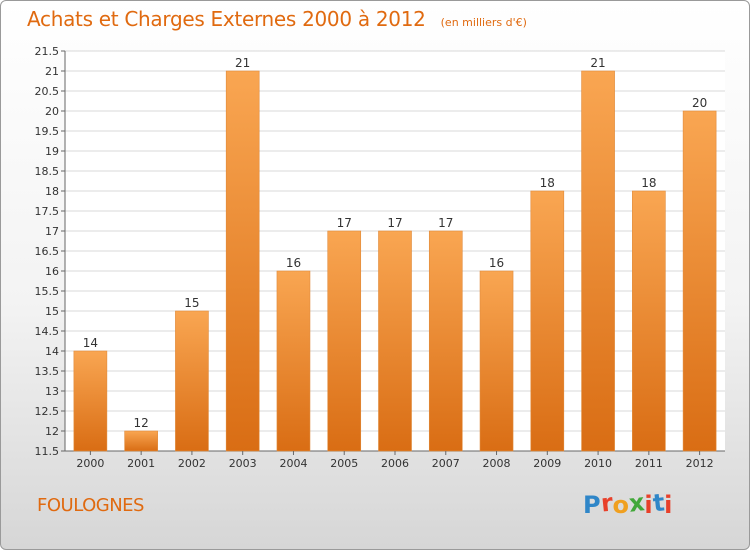  I want to click on commune-name: FOULOGNES, so click(90, 505).